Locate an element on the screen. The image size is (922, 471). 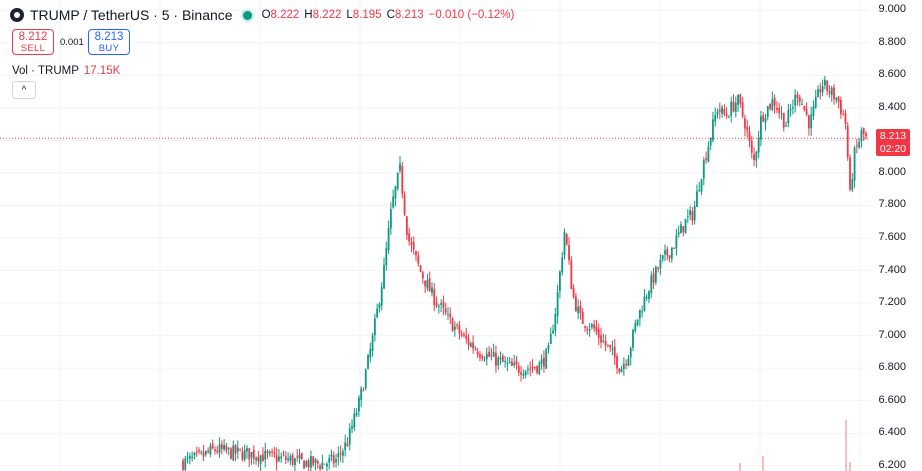
low-value: 8.195 is located at coordinates (367, 15).